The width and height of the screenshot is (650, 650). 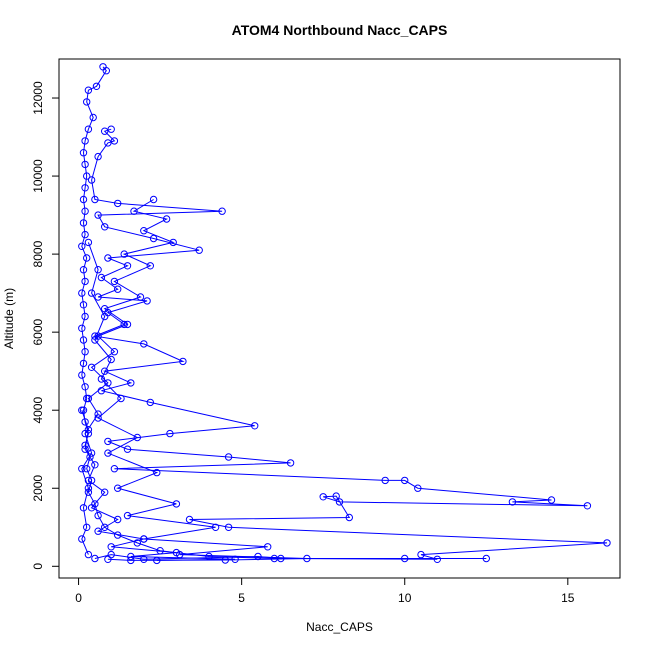 What do you see at coordinates (38, 488) in the screenshot?
I see `y-tick-label: 2000` at bounding box center [38, 488].